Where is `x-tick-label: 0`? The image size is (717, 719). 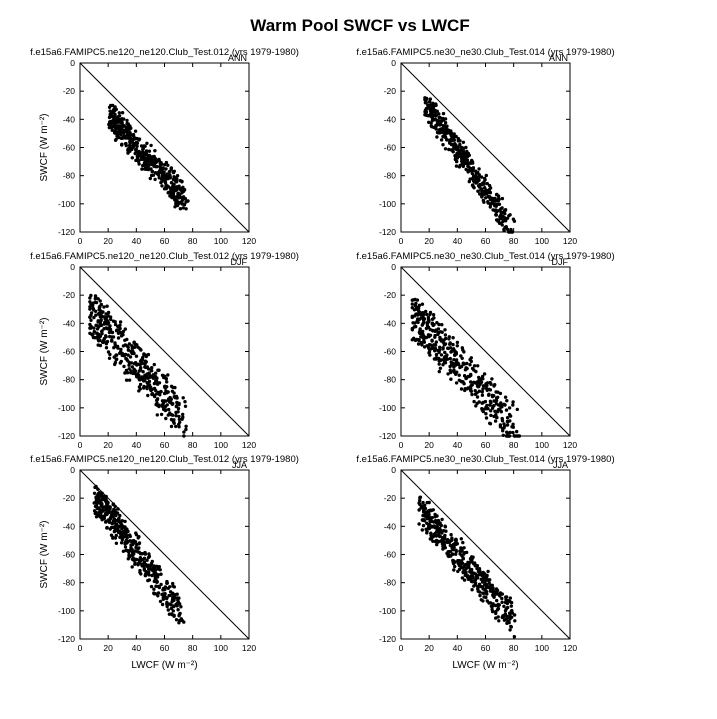 x-tick-label: 0 is located at coordinates (401, 445).